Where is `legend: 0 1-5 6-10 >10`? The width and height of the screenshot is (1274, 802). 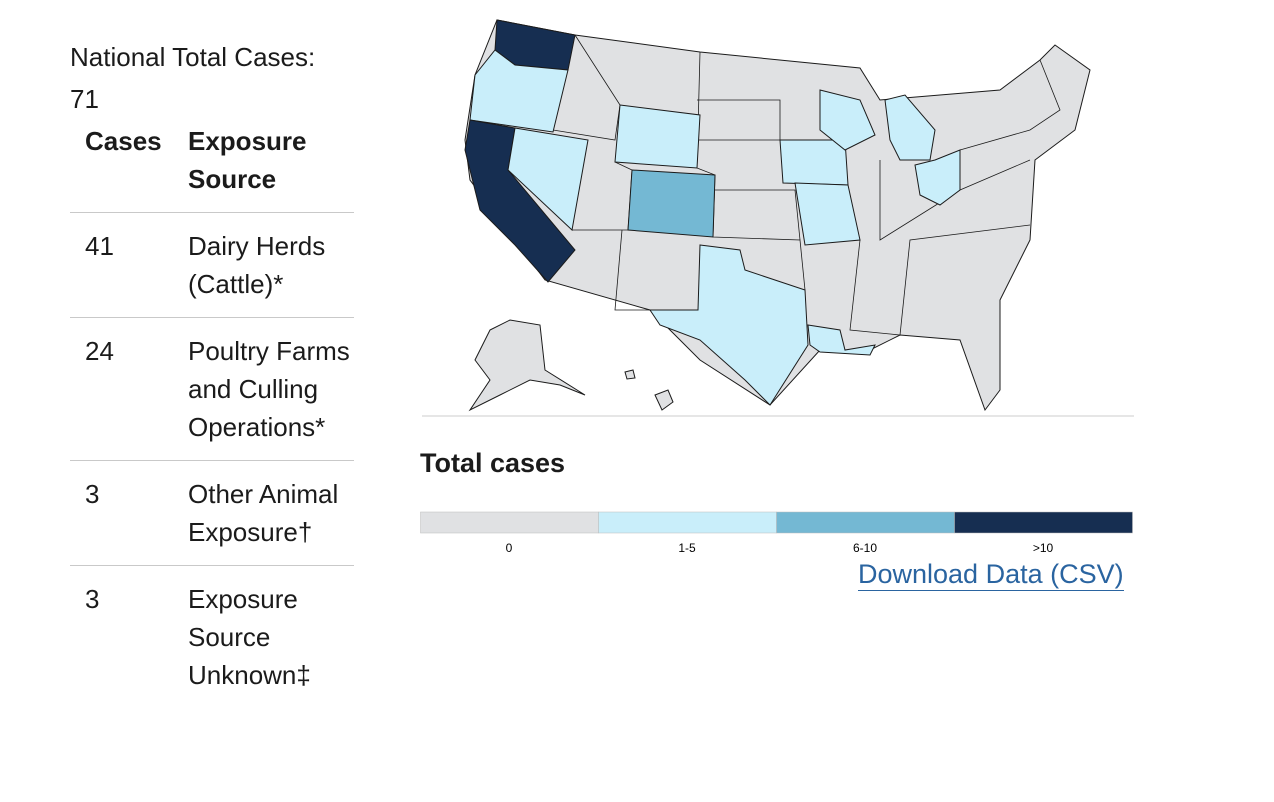 legend: 0 1-5 6-10 >10 is located at coordinates (776, 533).